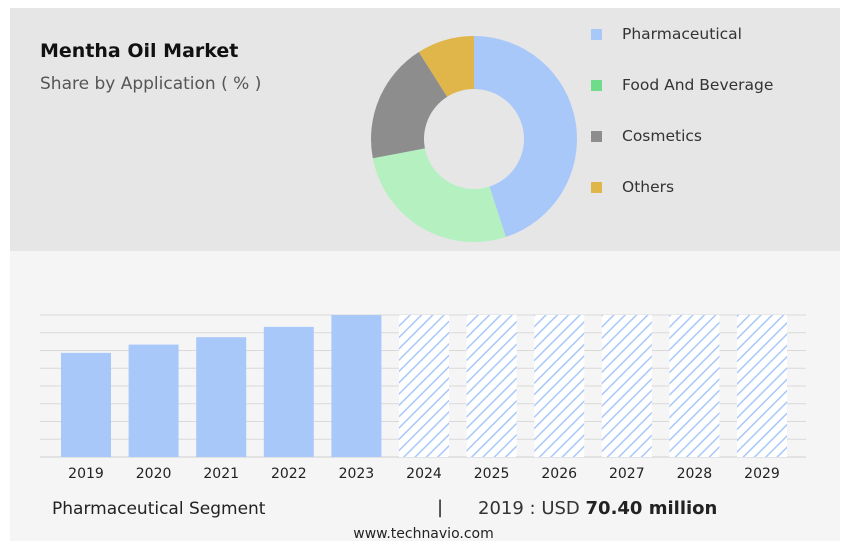 The width and height of the screenshot is (847, 551). I want to click on x-tick-label: 2024, so click(424, 474).